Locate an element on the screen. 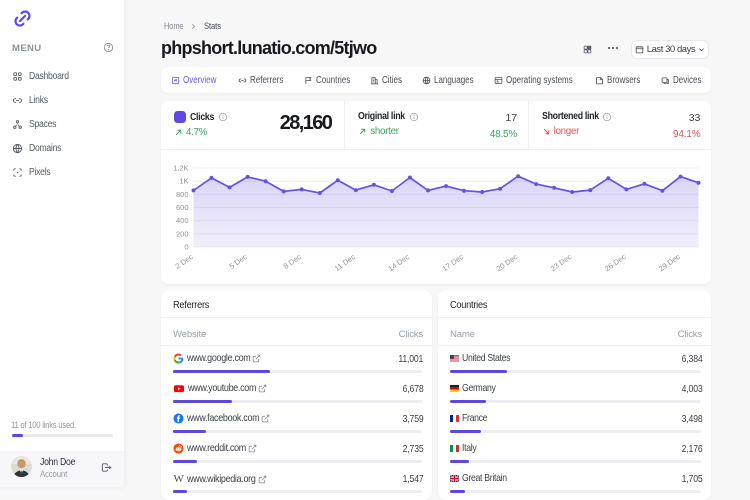 Image resolution: width=750 pixels, height=500 pixels. svg-text: 400 is located at coordinates (182, 220).